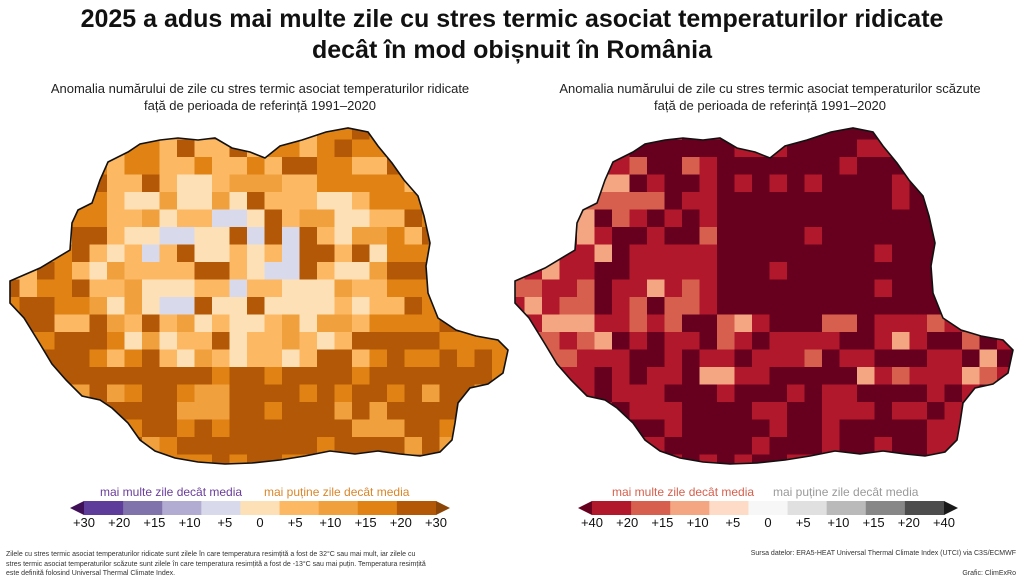 This screenshot has height=583, width=1024. I want to click on left-legend-swatch, so click(221, 508).